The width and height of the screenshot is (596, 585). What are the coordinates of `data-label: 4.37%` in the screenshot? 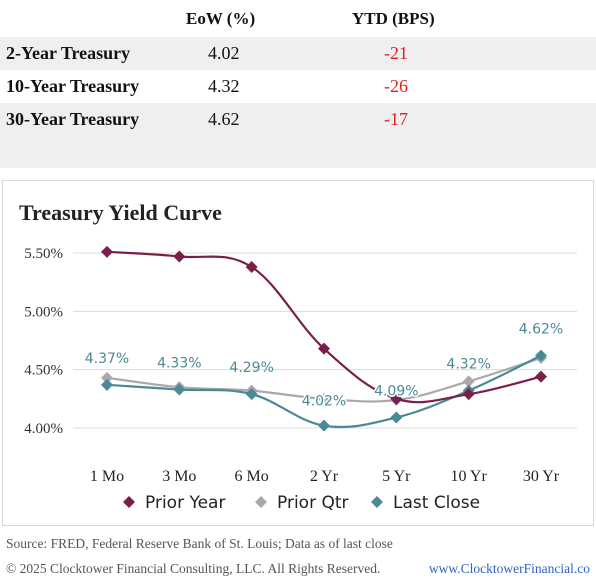 It's located at (107, 359).